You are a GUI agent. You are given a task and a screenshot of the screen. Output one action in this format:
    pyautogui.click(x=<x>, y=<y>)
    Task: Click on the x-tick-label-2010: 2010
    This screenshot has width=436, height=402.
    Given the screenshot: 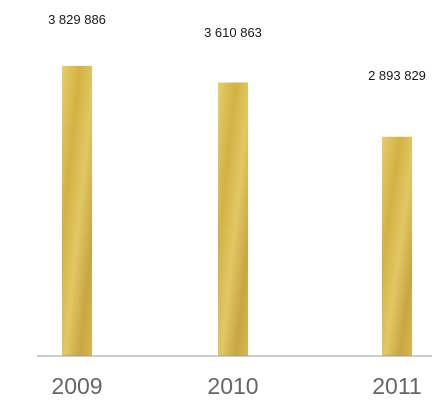 What is the action you would take?
    pyautogui.click(x=232, y=386)
    